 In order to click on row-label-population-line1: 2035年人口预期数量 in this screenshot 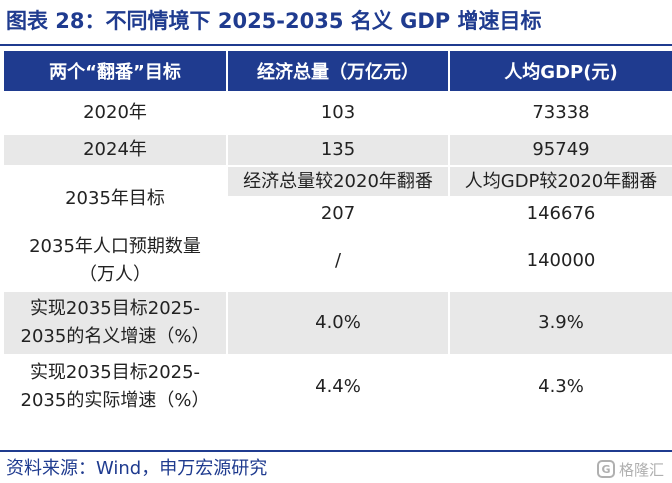, I will do `click(115, 246)`.